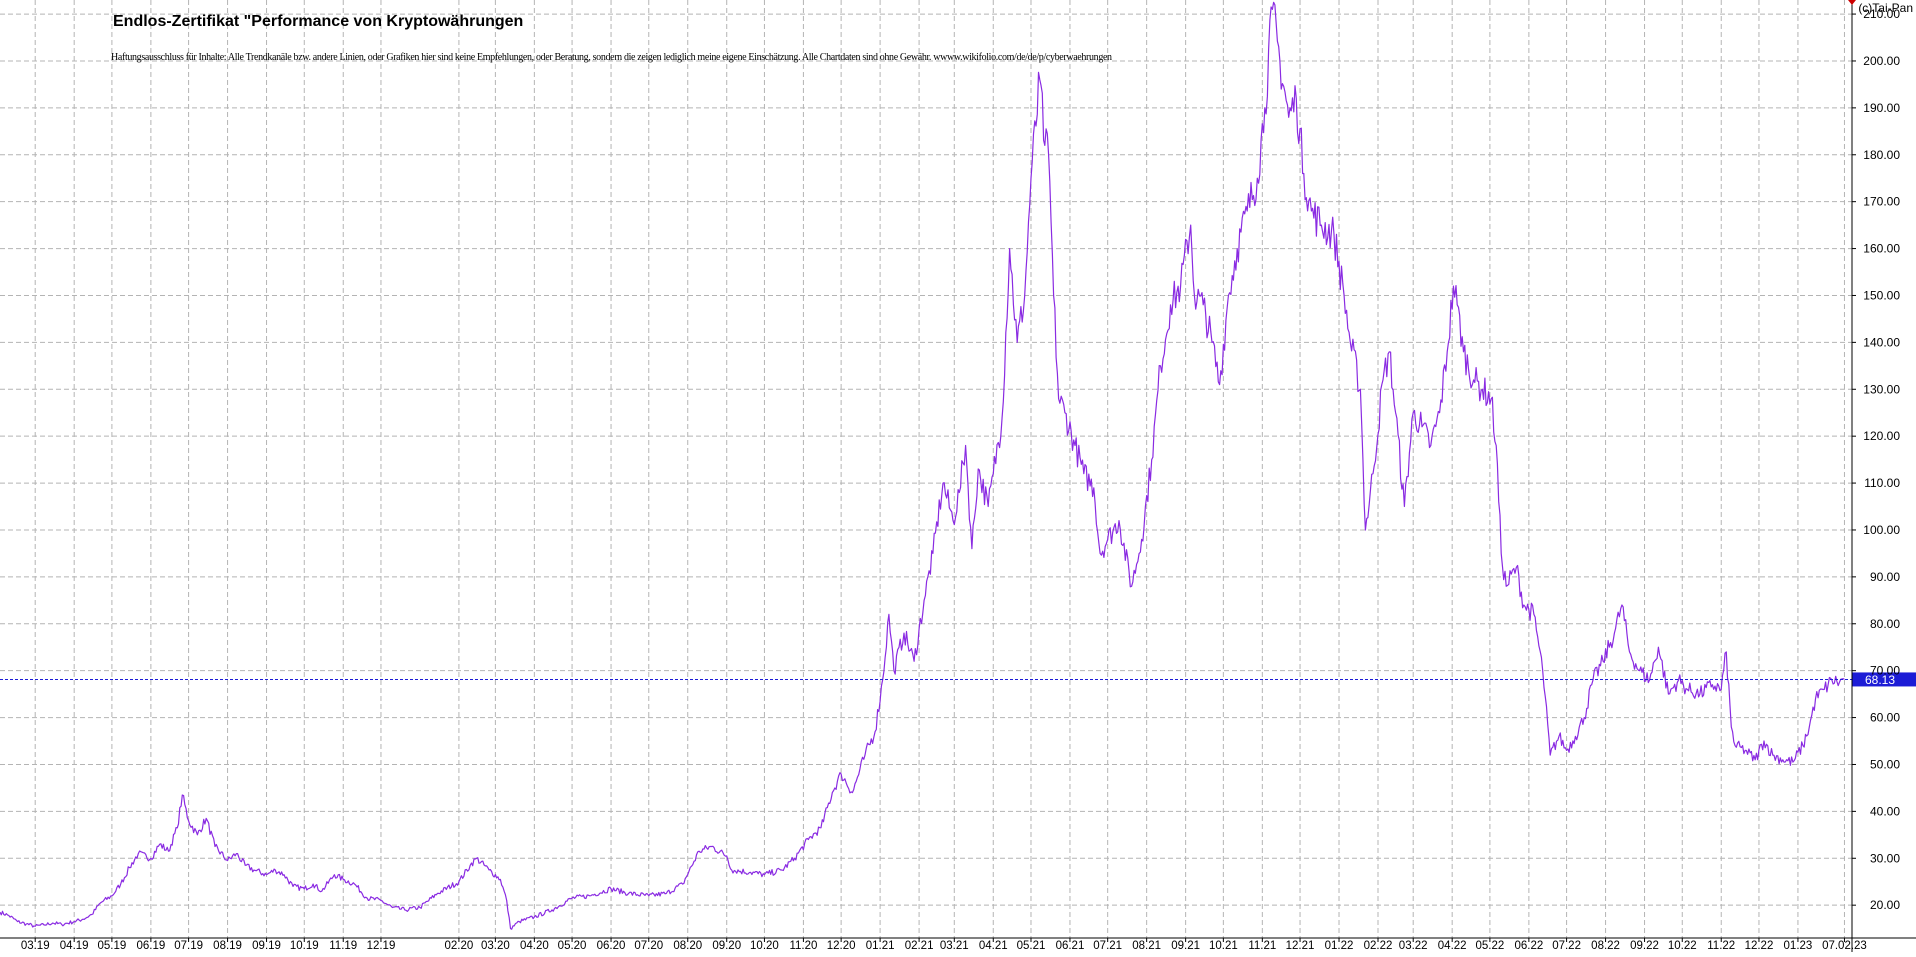 The height and width of the screenshot is (957, 1916). Describe the element at coordinates (1452, 946) in the screenshot. I see `x-tick-label: 04.22` at that location.